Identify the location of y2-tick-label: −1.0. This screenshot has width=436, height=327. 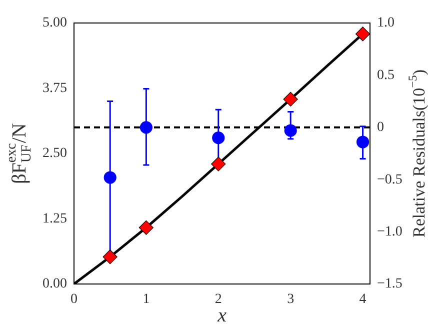
(389, 232).